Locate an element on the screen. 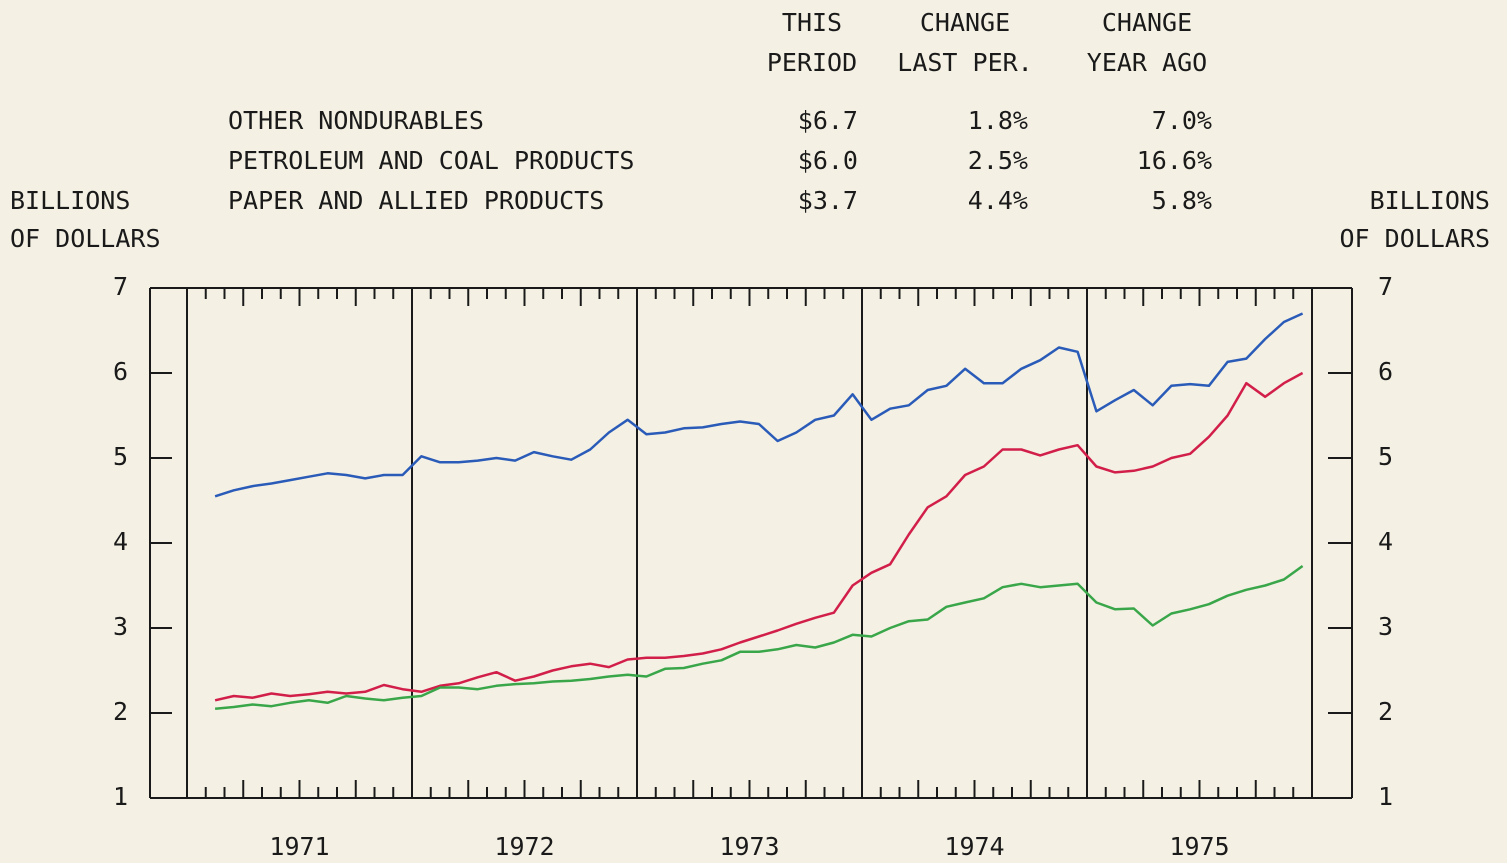  y2-axis-label: BILLIONS is located at coordinates (1430, 200).